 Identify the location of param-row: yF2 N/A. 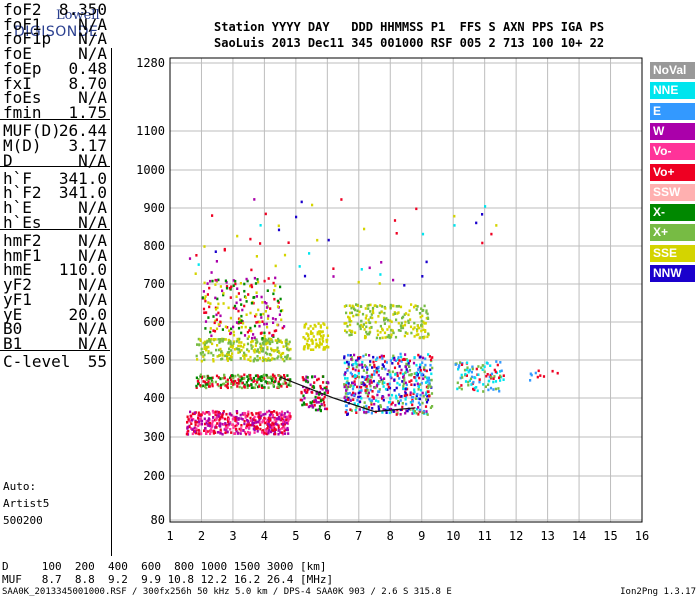
(55, 284).